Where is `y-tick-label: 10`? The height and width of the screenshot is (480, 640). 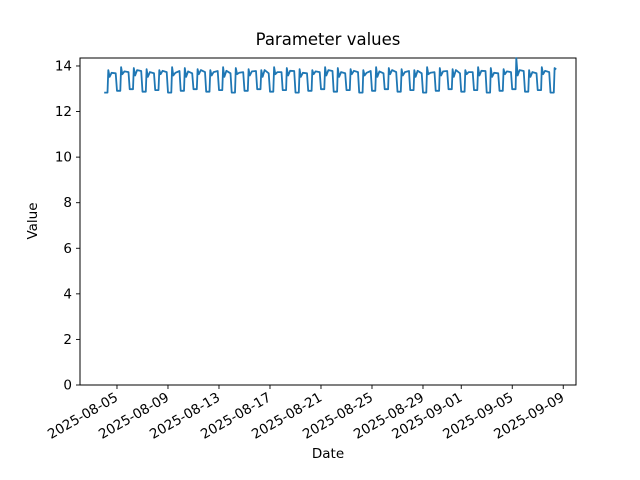
y-tick-label: 10 is located at coordinates (63, 158).